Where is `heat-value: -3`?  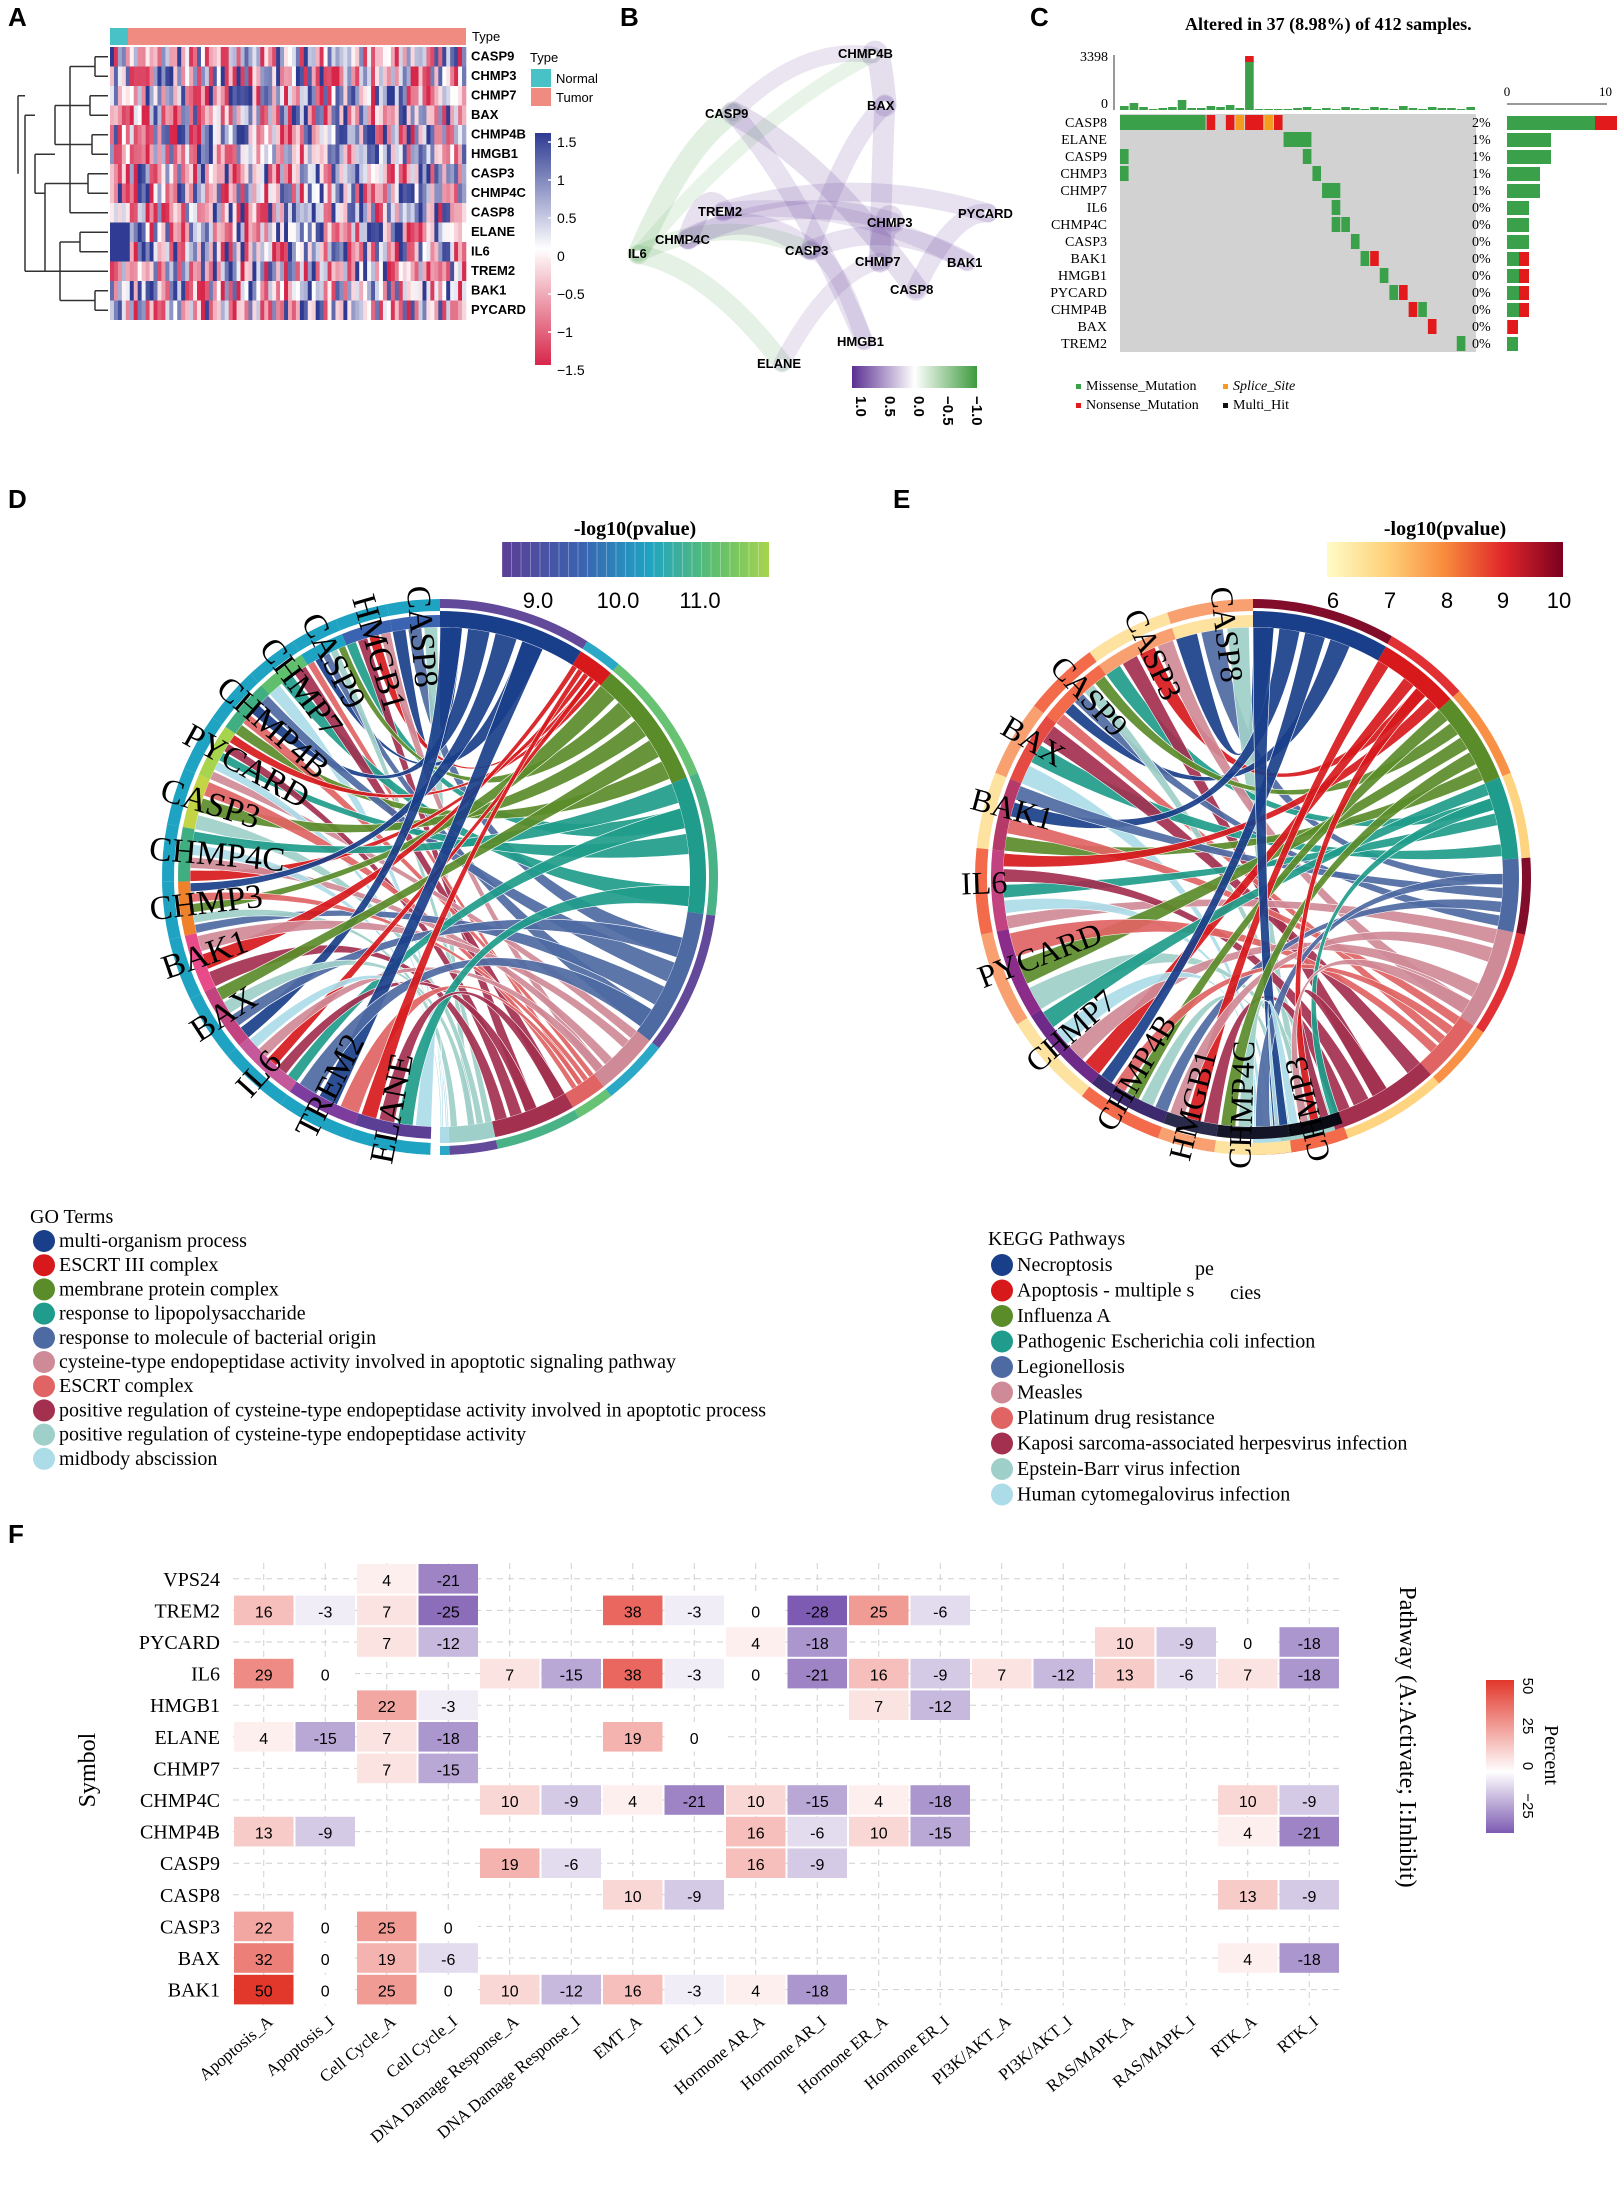
heat-value: -3 is located at coordinates (448, 1707).